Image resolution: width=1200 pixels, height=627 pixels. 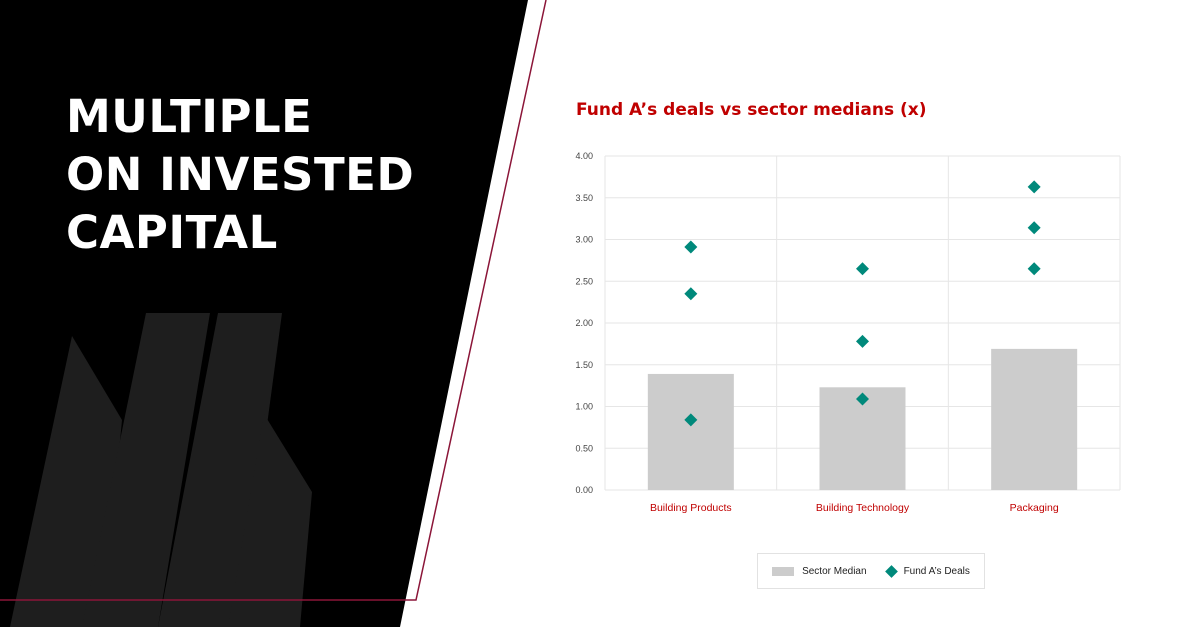 I want to click on y-tick-label: 2.50, so click(x=584, y=281).